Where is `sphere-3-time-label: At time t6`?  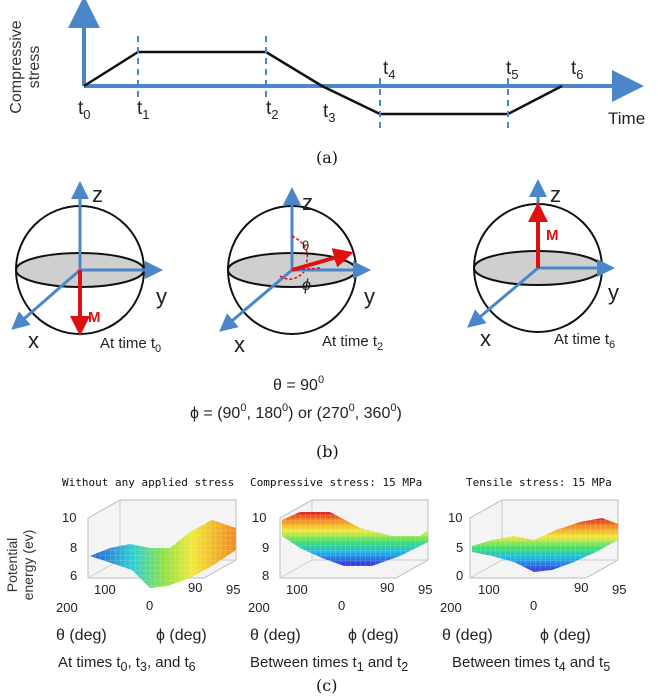
sphere-3-time-label: At time t6 is located at coordinates (584, 341).